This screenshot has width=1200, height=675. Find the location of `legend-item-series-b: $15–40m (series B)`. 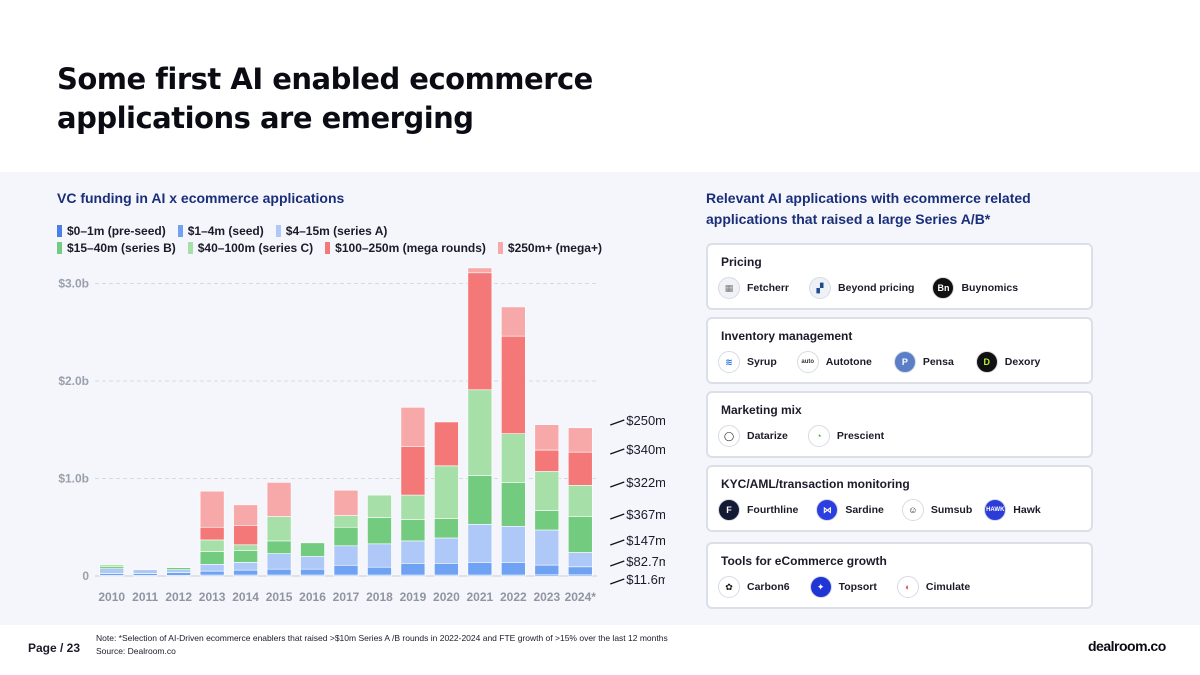

legend-item-series-b: $15–40m (series B) is located at coordinates (116, 248).